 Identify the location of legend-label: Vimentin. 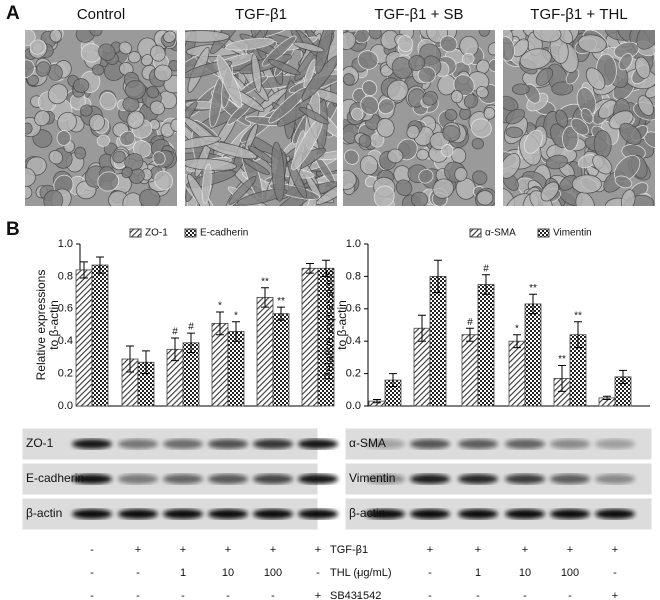
(572, 233).